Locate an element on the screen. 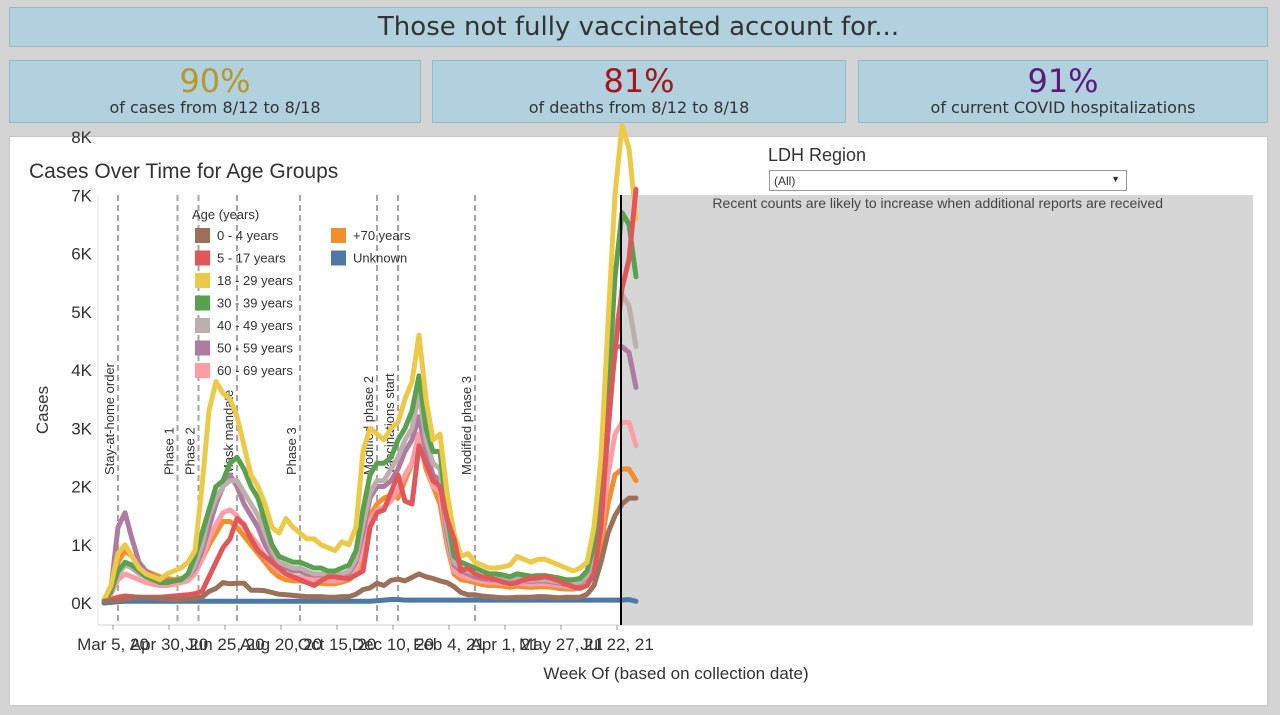 The height and width of the screenshot is (715, 1280). y-tick-label: 2K is located at coordinates (81, 487).